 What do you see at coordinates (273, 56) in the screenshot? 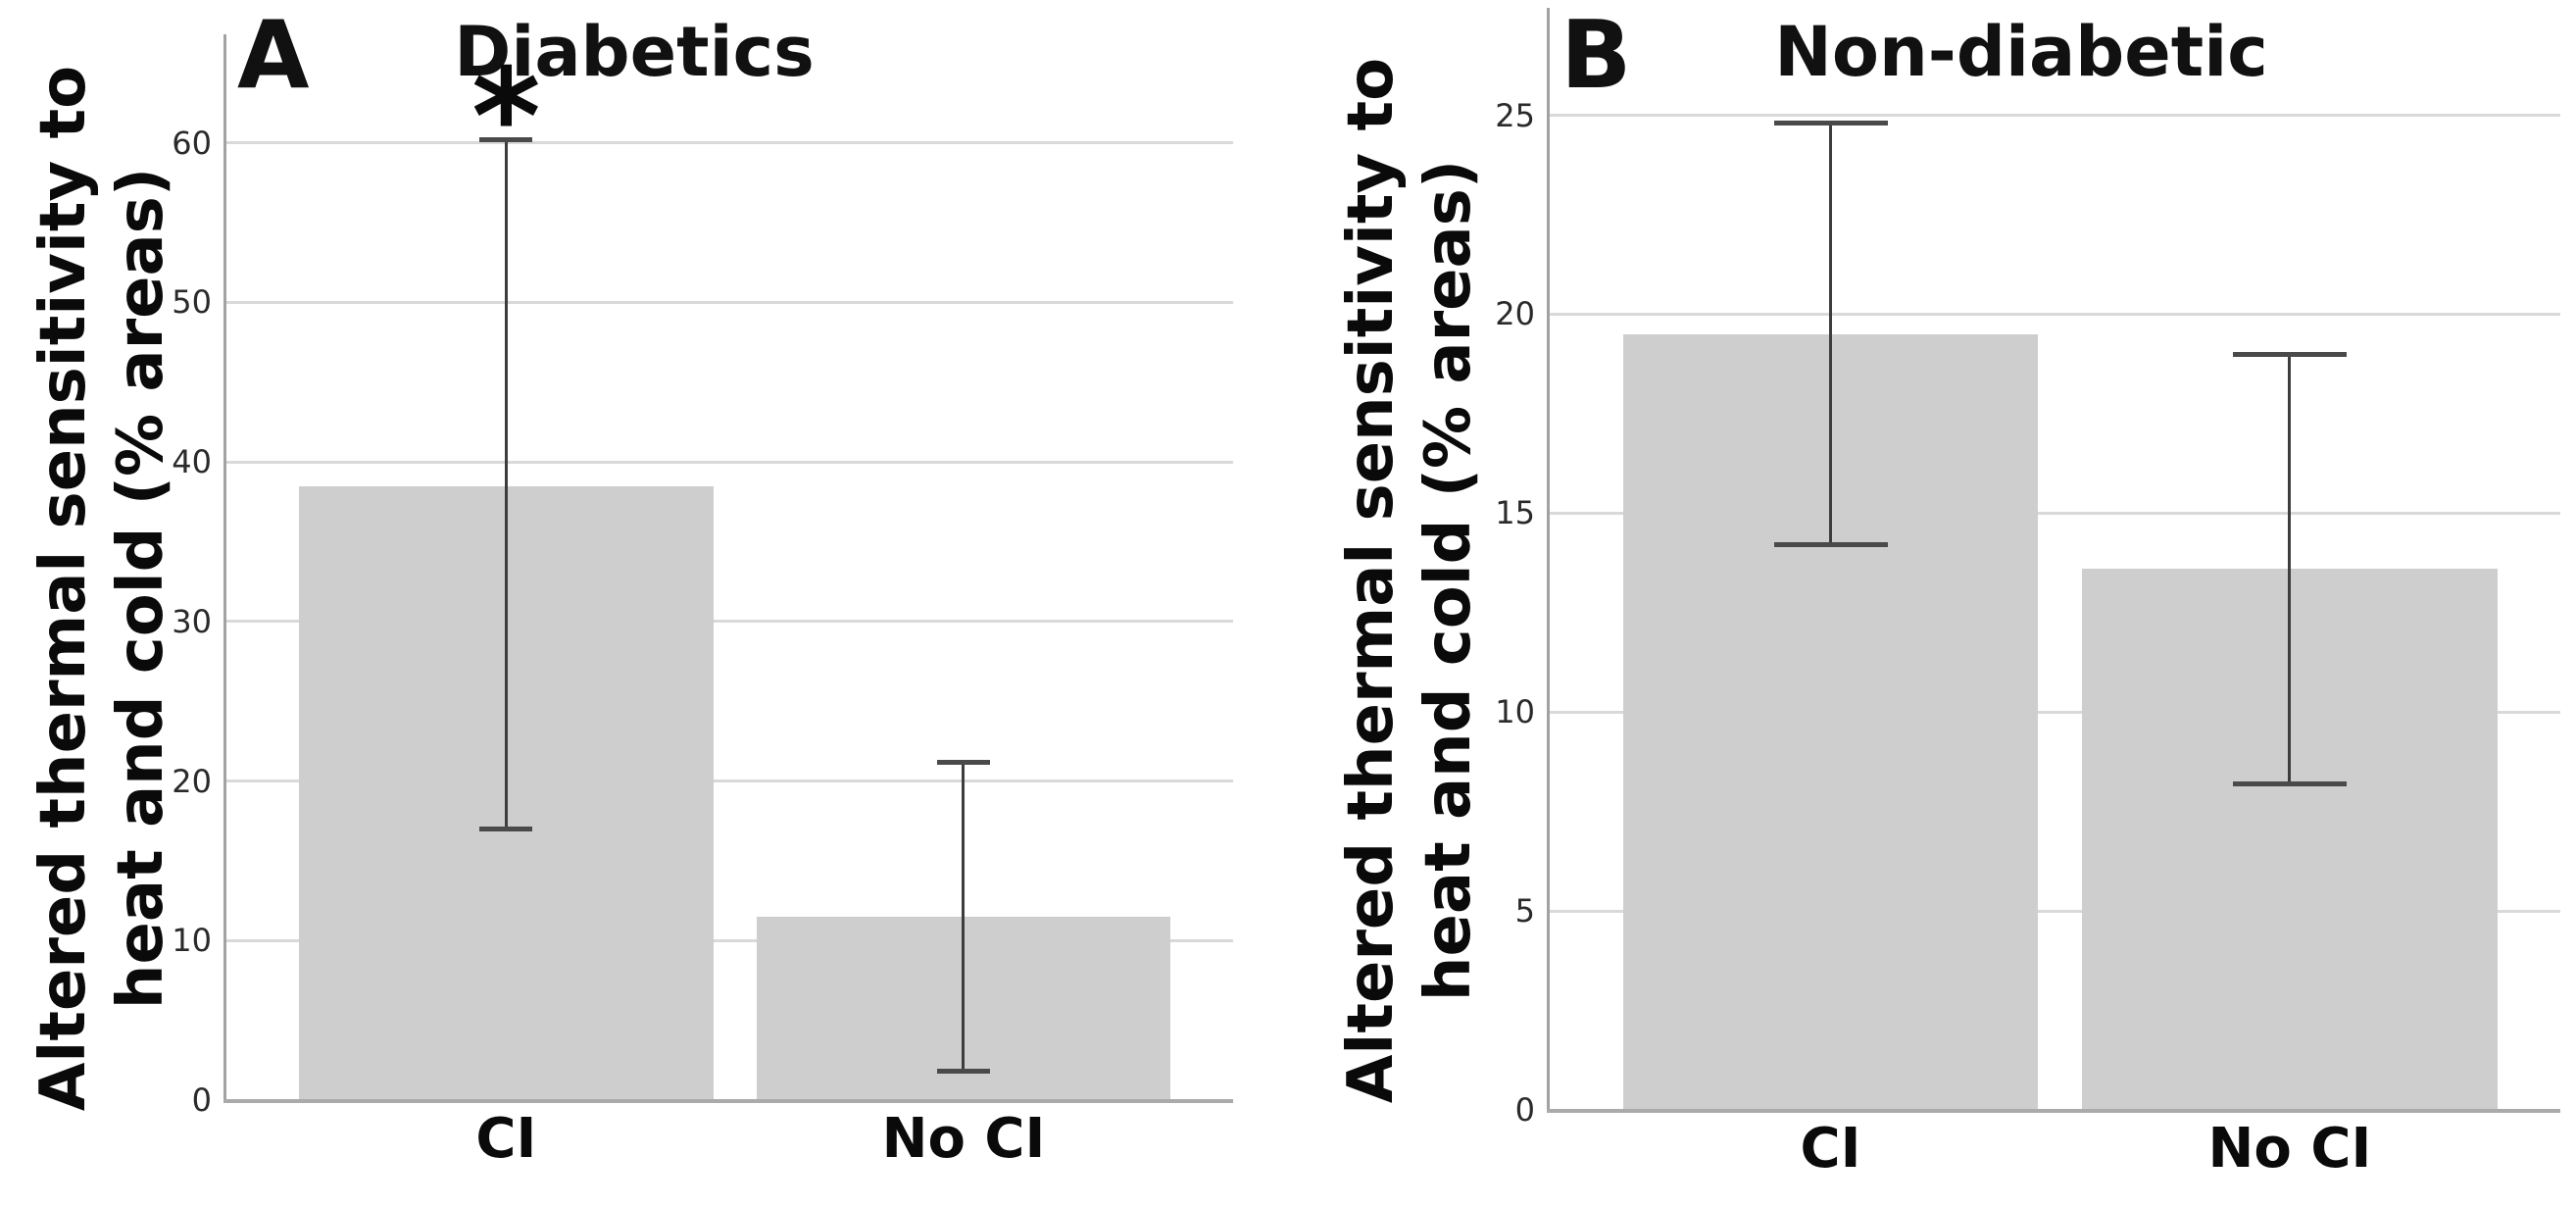
I see `panel-a-letter: A` at bounding box center [273, 56].